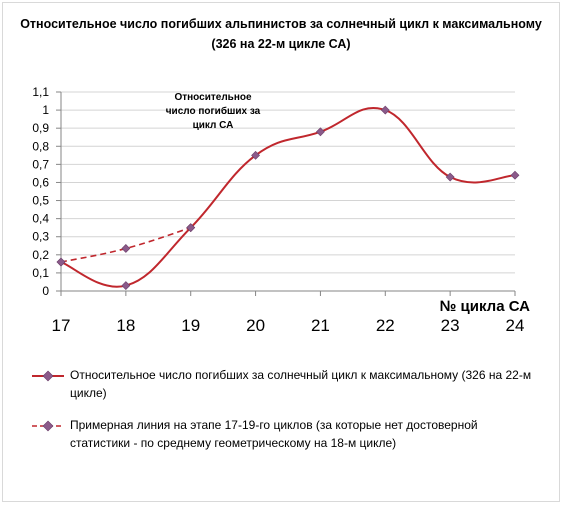 The width and height of the screenshot is (564, 506). What do you see at coordinates (213, 97) in the screenshot?
I see `annotation-line: Относительное` at bounding box center [213, 97].